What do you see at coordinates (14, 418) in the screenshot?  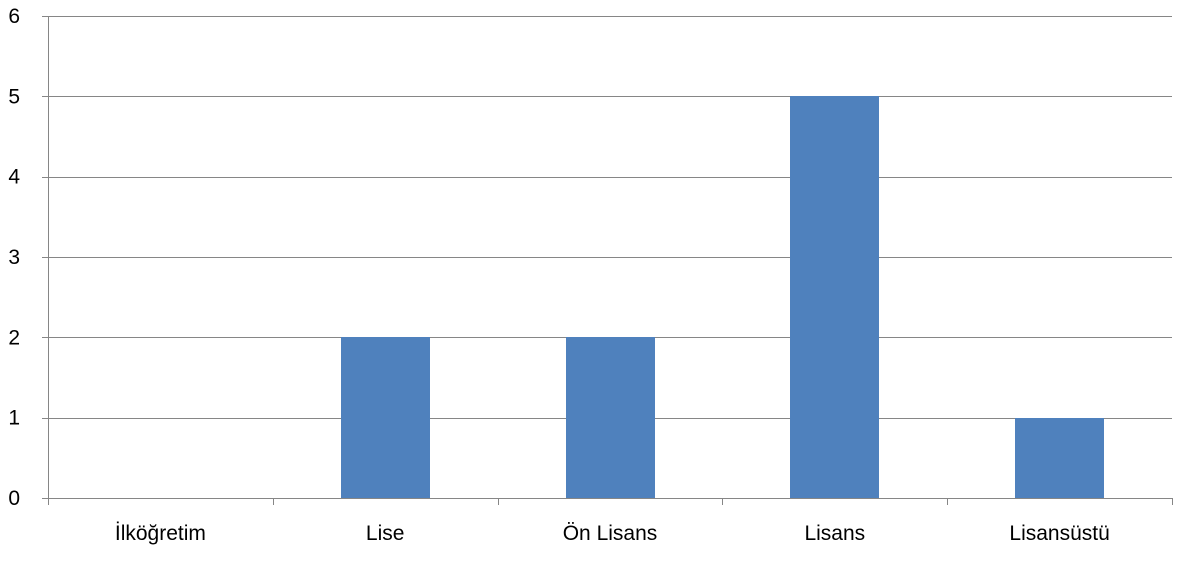 I see `y-tick-label-1: 1` at bounding box center [14, 418].